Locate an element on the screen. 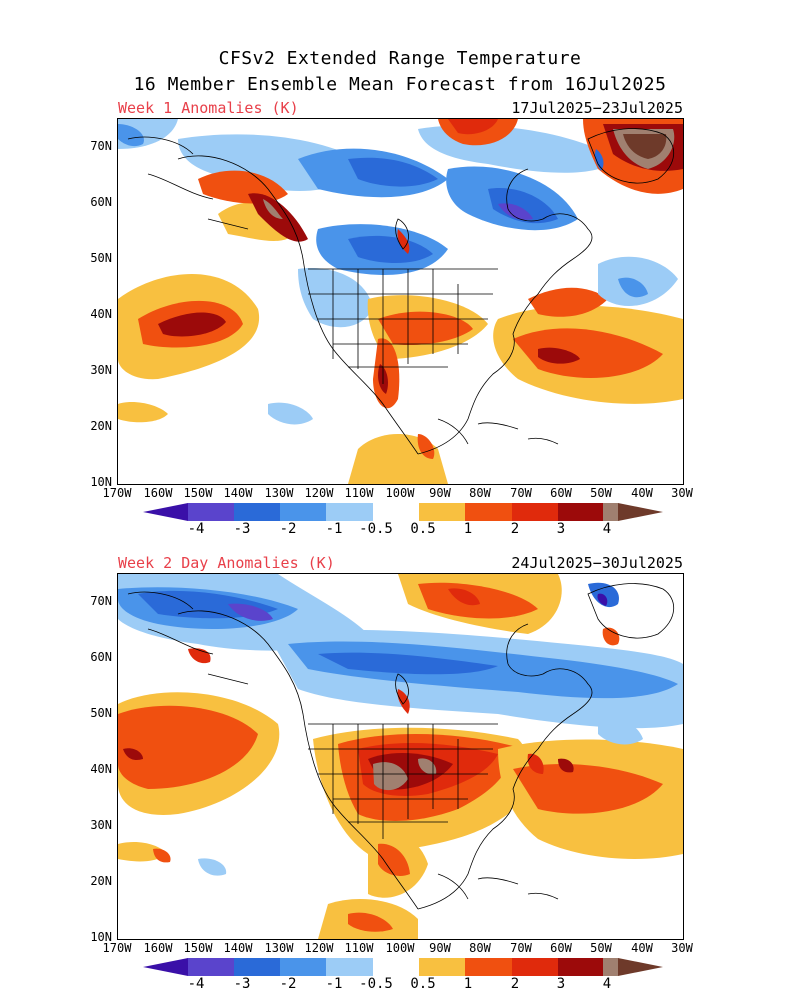 Image resolution: width=800 pixels, height=1000 pixels. panel1-cb-label-m4: -4 is located at coordinates (196, 529).